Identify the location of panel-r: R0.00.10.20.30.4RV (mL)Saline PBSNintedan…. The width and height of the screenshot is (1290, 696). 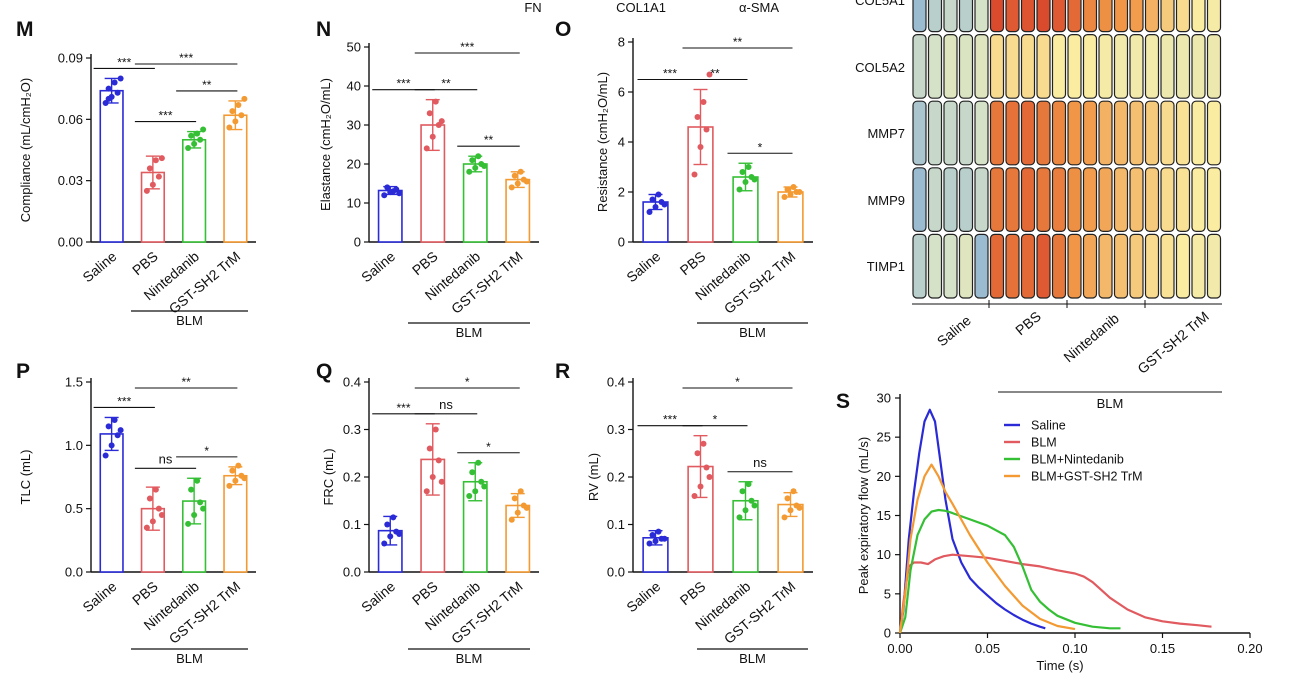
(684, 513).